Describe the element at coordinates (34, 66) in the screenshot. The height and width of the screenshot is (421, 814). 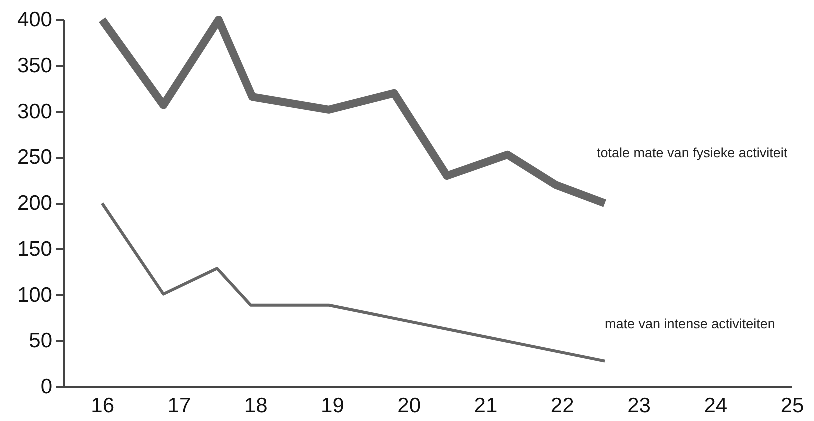
I see `y-tick-label: 350` at that location.